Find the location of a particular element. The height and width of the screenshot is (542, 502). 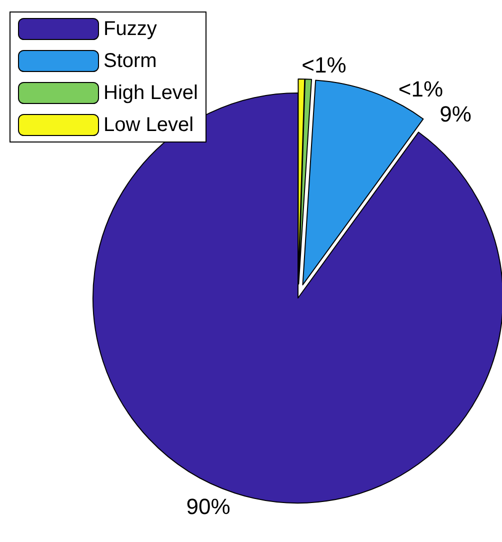

legend-label: High Level is located at coordinates (151, 93).